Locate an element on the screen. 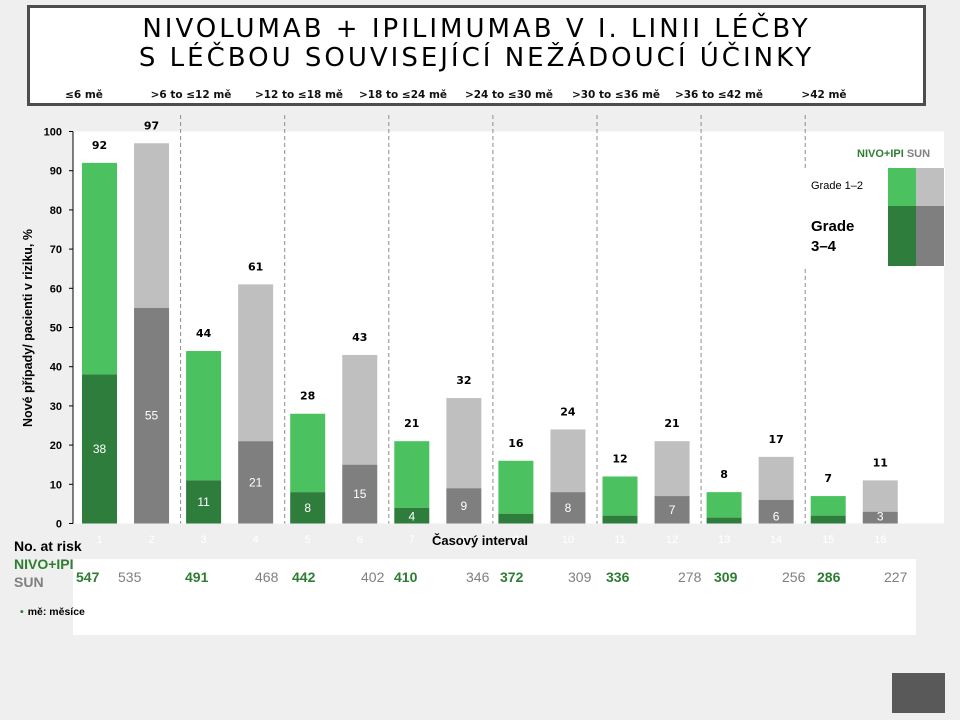 The image size is (960, 720). x-tick-label: 6 is located at coordinates (360, 540).